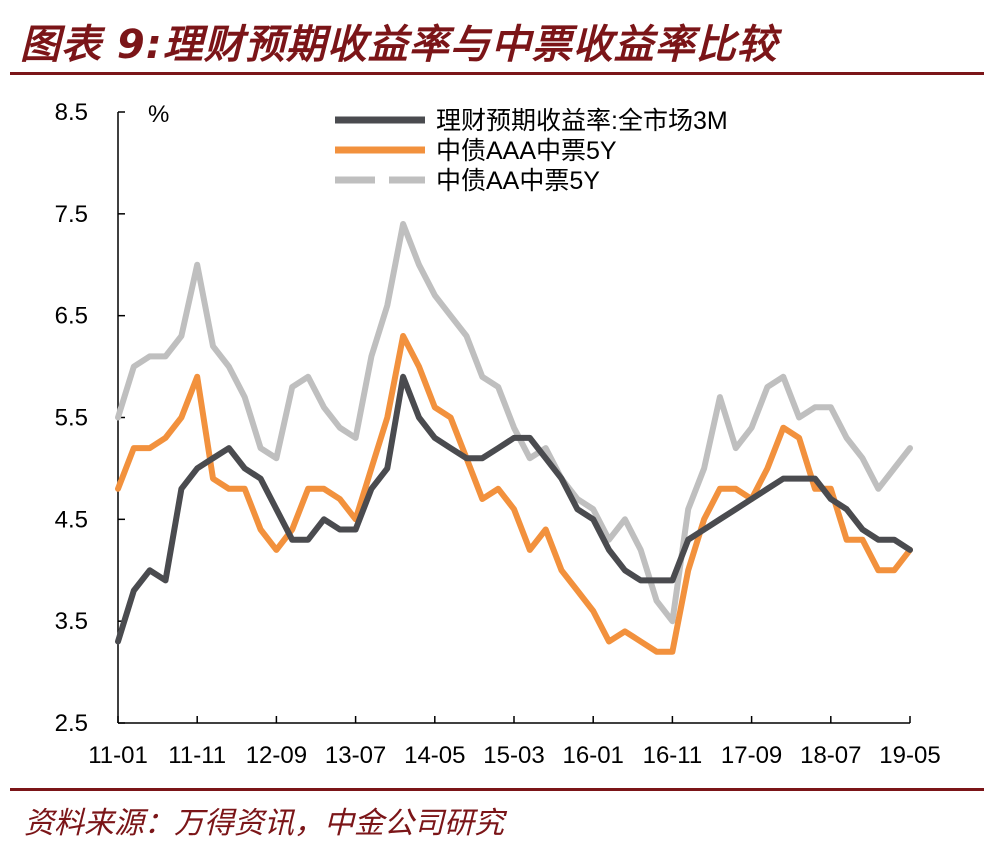 This screenshot has width=1001, height=854. What do you see at coordinates (71, 316) in the screenshot?
I see `y-tick-label: 6.5` at bounding box center [71, 316].